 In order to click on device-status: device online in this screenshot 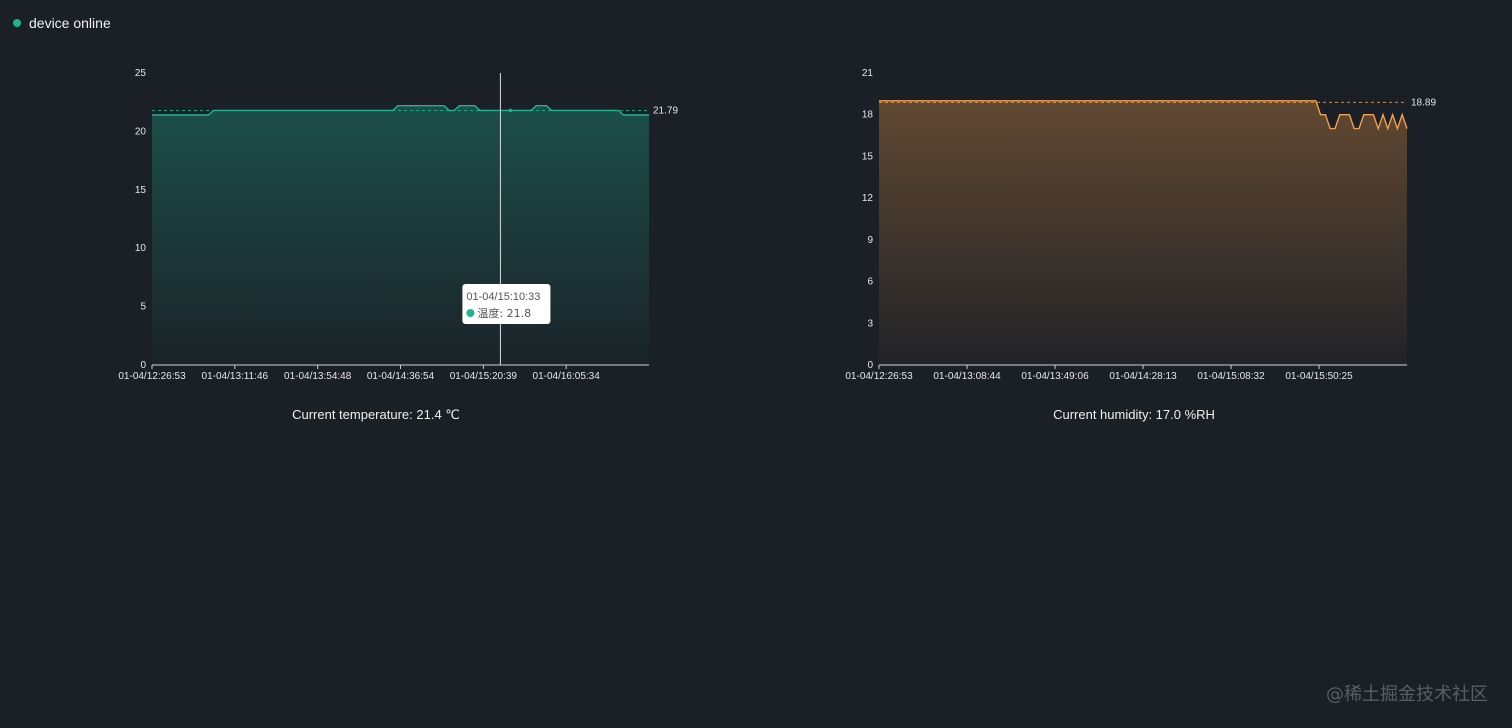, I will do `click(62, 23)`.